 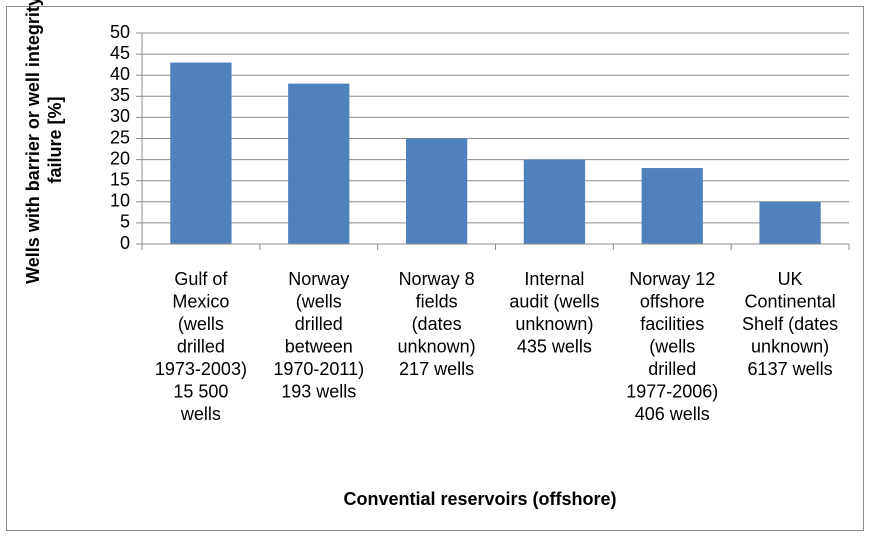 I want to click on y-tick-label: 35, so click(x=120, y=95).